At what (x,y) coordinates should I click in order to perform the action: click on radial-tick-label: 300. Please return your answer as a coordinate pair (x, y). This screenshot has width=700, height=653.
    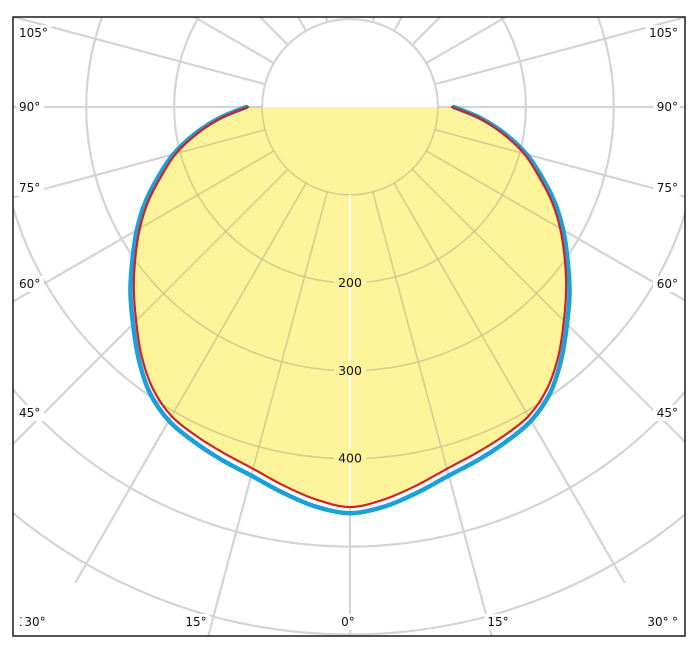
    Looking at the image, I should click on (350, 370).